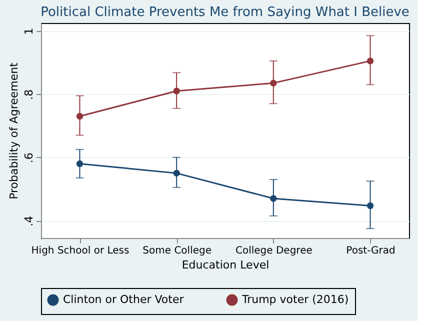 The image size is (445, 325). What do you see at coordinates (273, 251) in the screenshot?
I see `x-tick-label: College Degree` at bounding box center [273, 251].